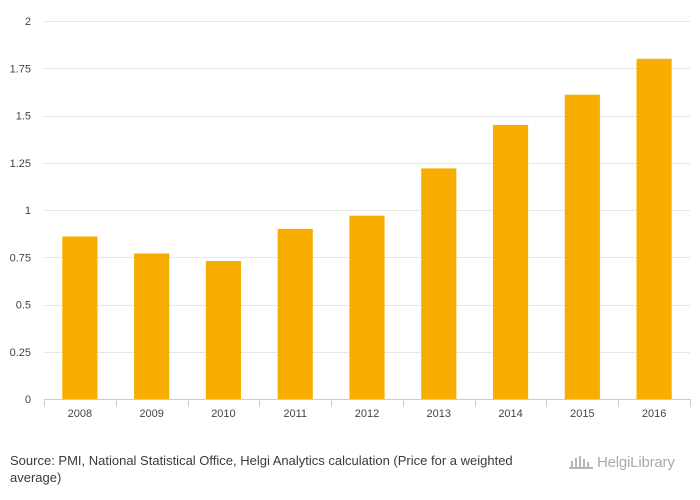 The width and height of the screenshot is (700, 500). I want to click on bar-2011, so click(295, 313).